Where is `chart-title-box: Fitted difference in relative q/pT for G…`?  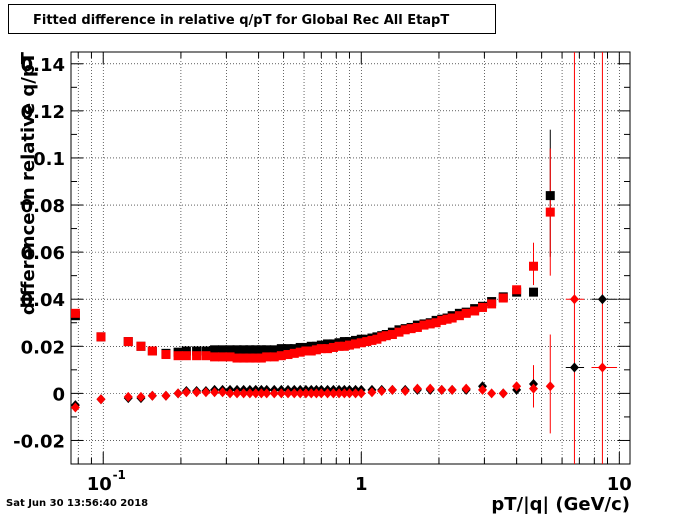
chart-title-box: Fitted difference in relative q/pT for G… is located at coordinates (252, 19).